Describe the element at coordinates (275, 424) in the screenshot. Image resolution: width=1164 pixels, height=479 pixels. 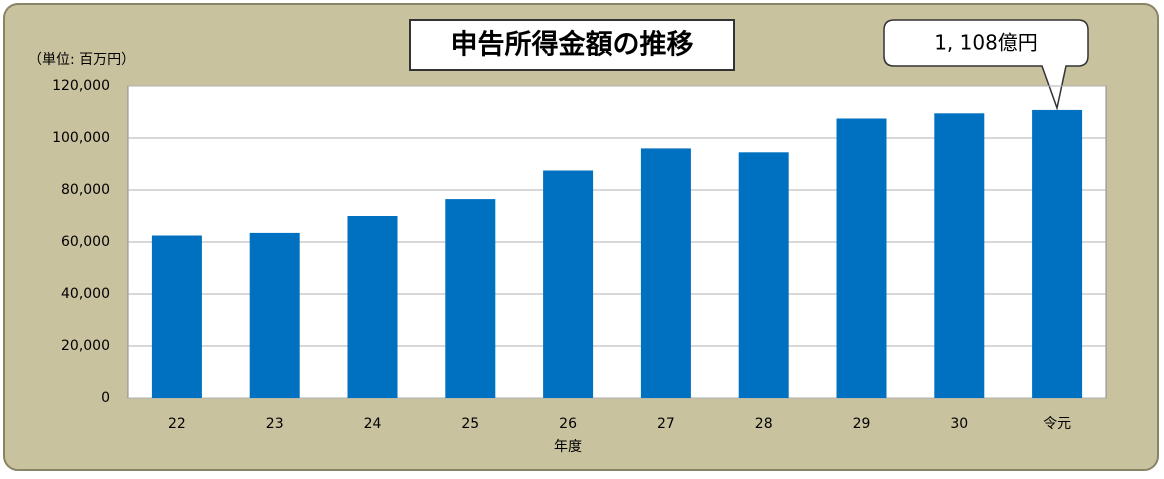
I see `x-tick-label: 23` at that location.